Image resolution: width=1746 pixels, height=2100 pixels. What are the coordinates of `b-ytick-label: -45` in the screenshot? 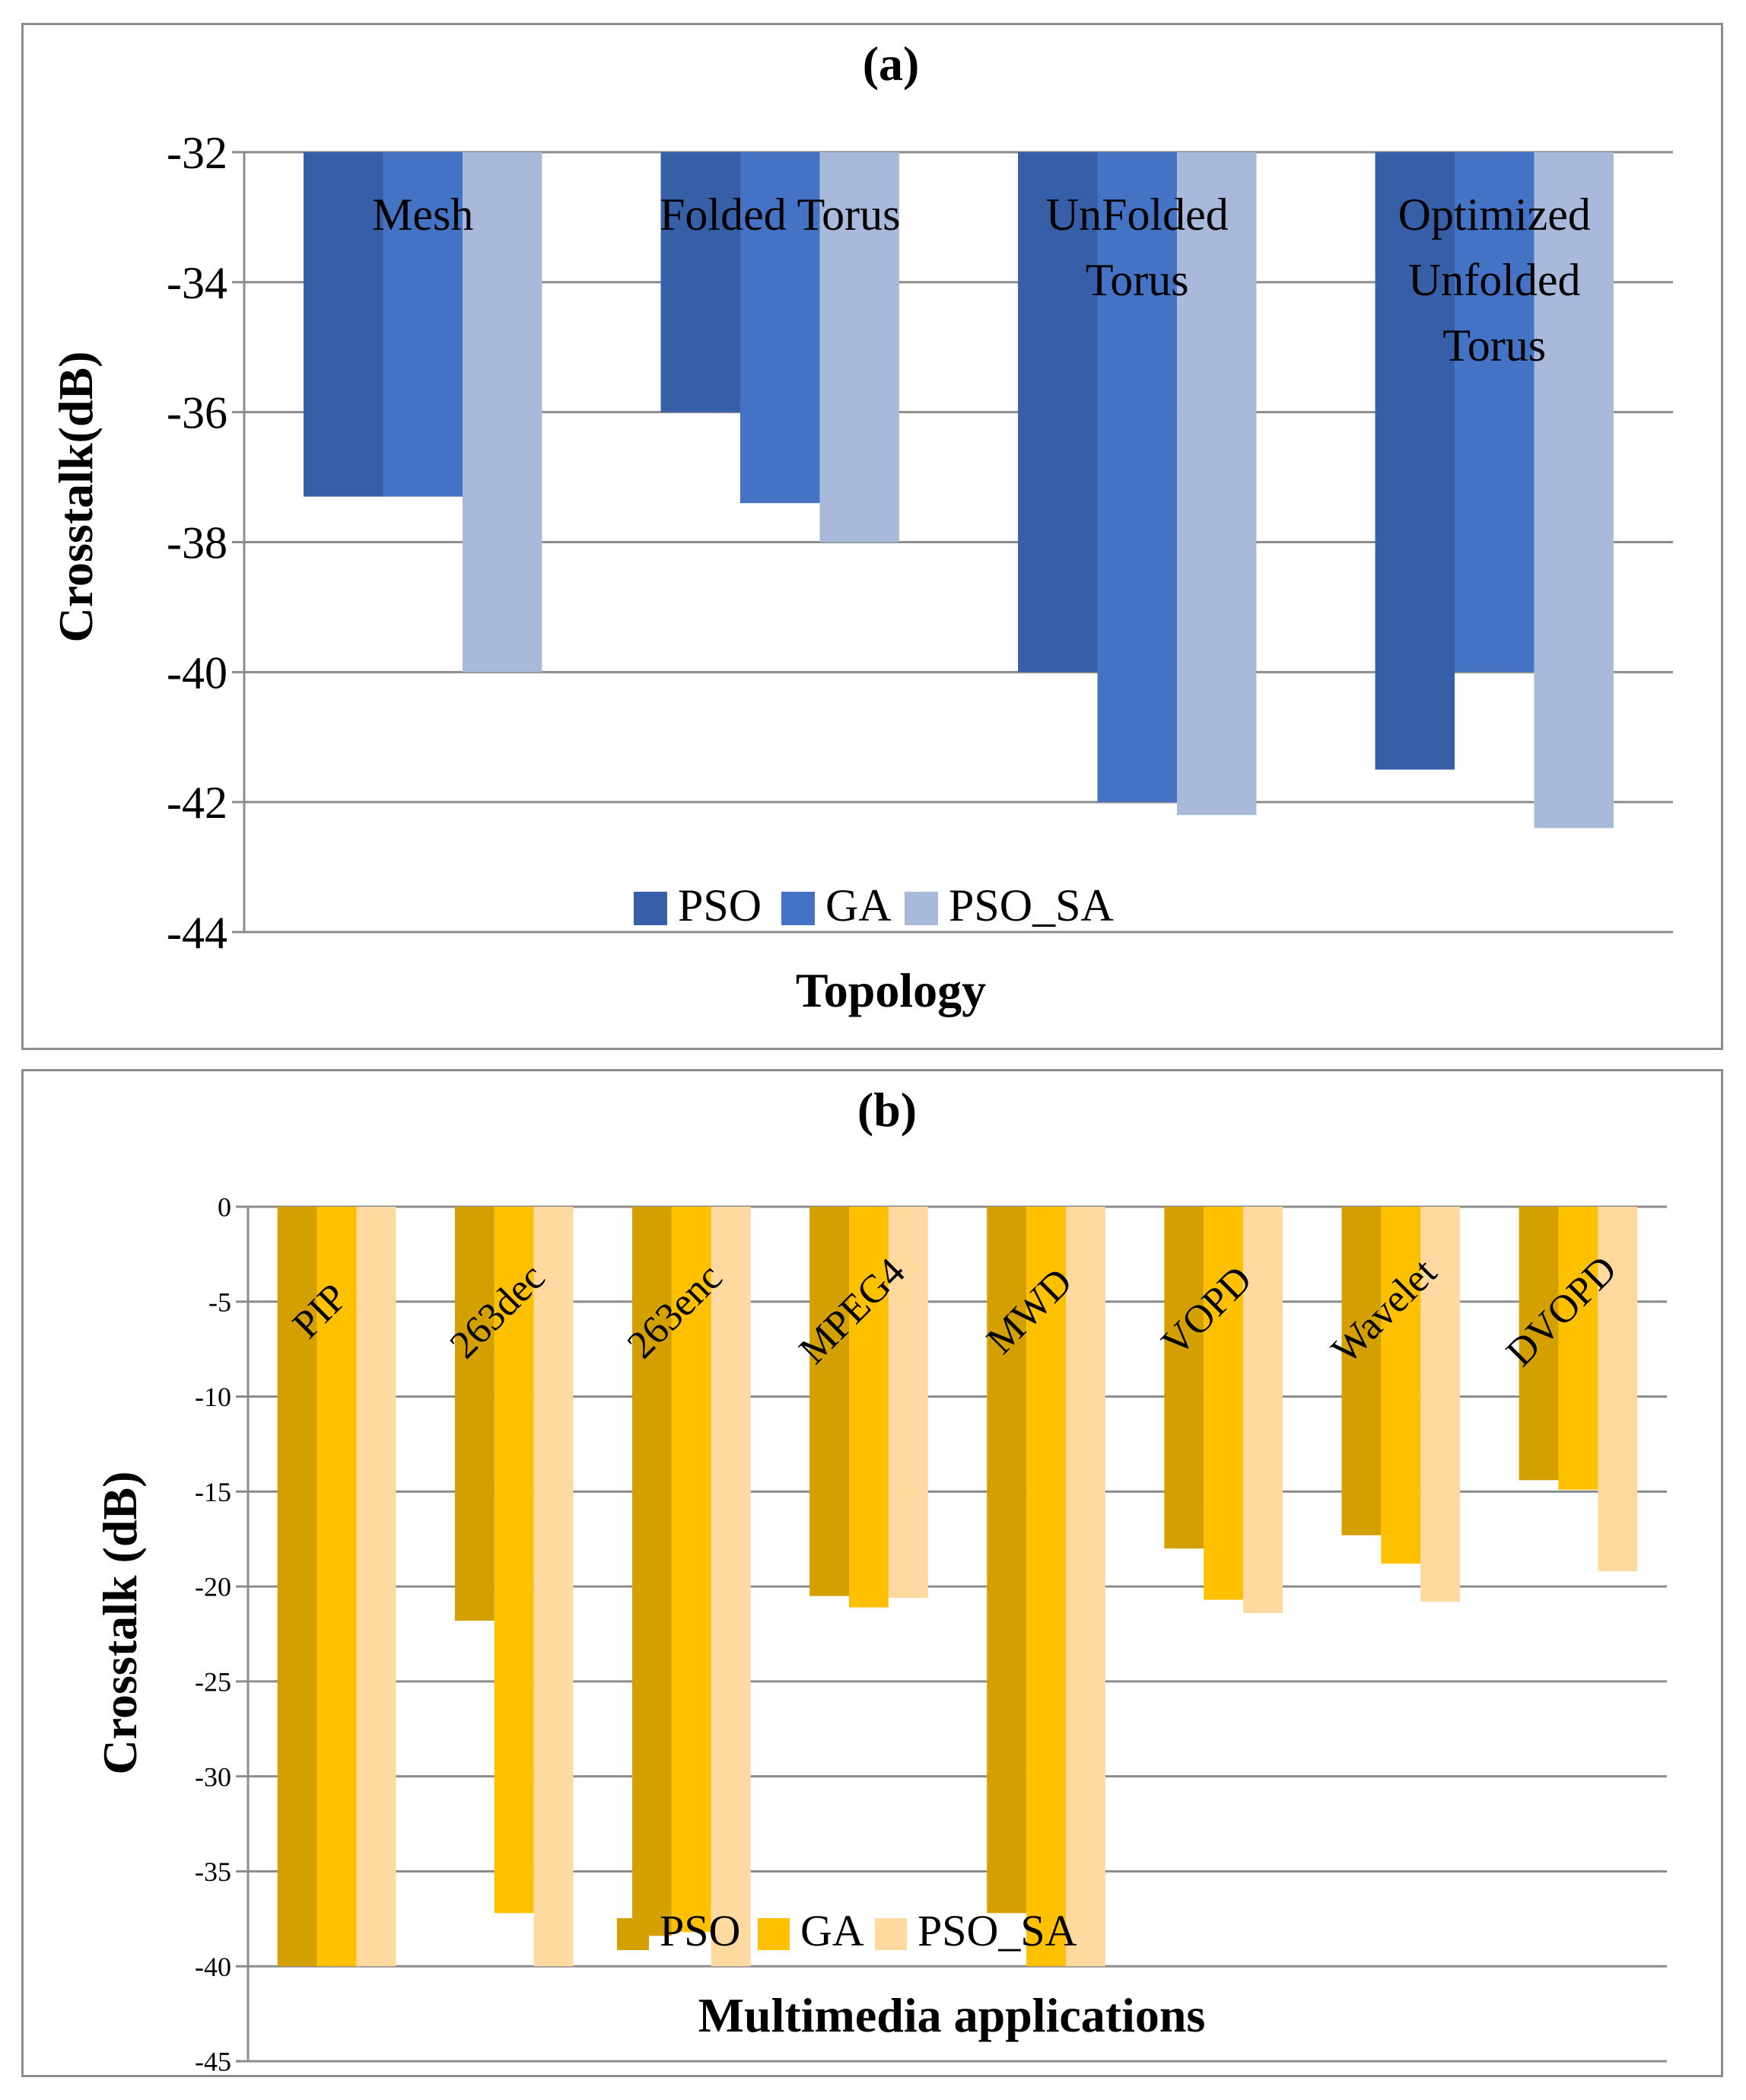 It's located at (213, 2062).